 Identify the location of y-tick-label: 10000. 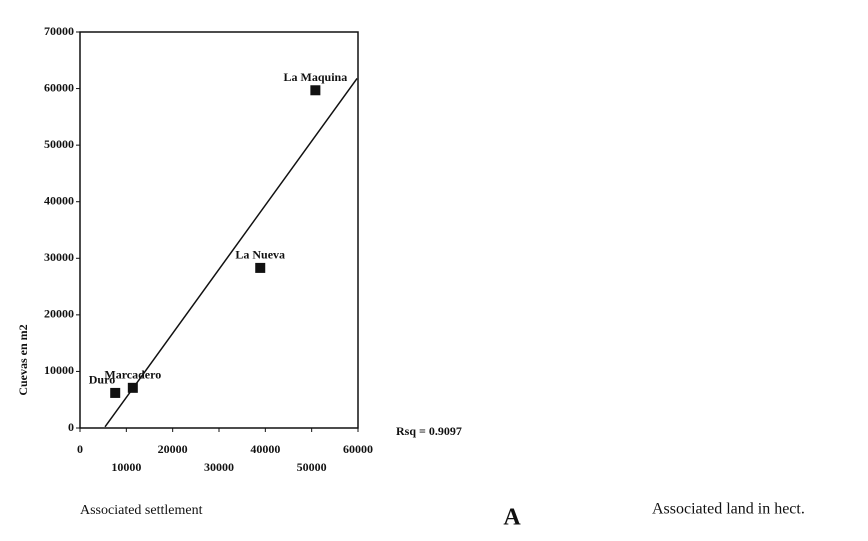
(59, 370).